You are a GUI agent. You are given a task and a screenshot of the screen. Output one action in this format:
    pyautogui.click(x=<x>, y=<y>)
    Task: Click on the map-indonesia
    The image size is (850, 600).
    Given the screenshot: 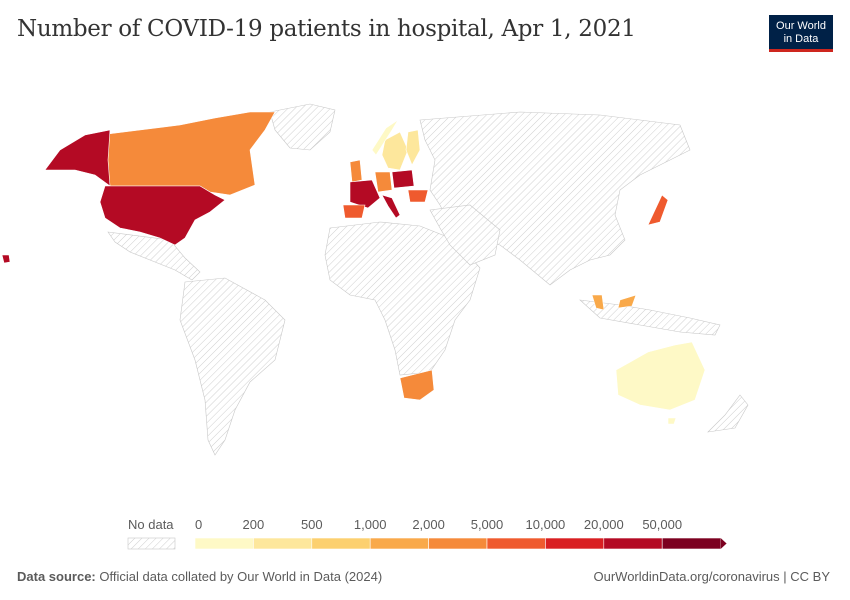 What is the action you would take?
    pyautogui.click(x=650, y=317)
    